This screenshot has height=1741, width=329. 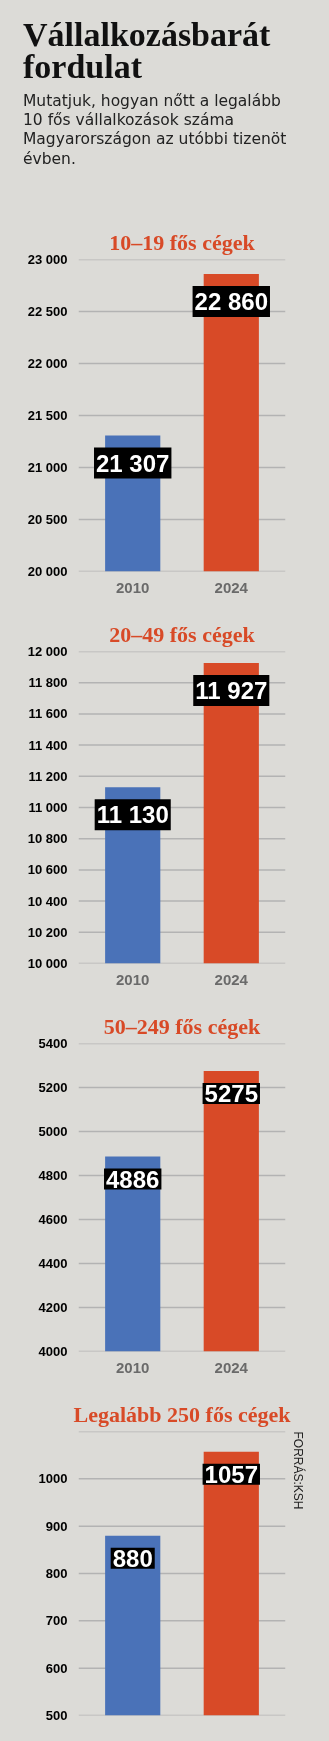 I want to click on y-tick-label: 11 400, so click(x=48, y=745).